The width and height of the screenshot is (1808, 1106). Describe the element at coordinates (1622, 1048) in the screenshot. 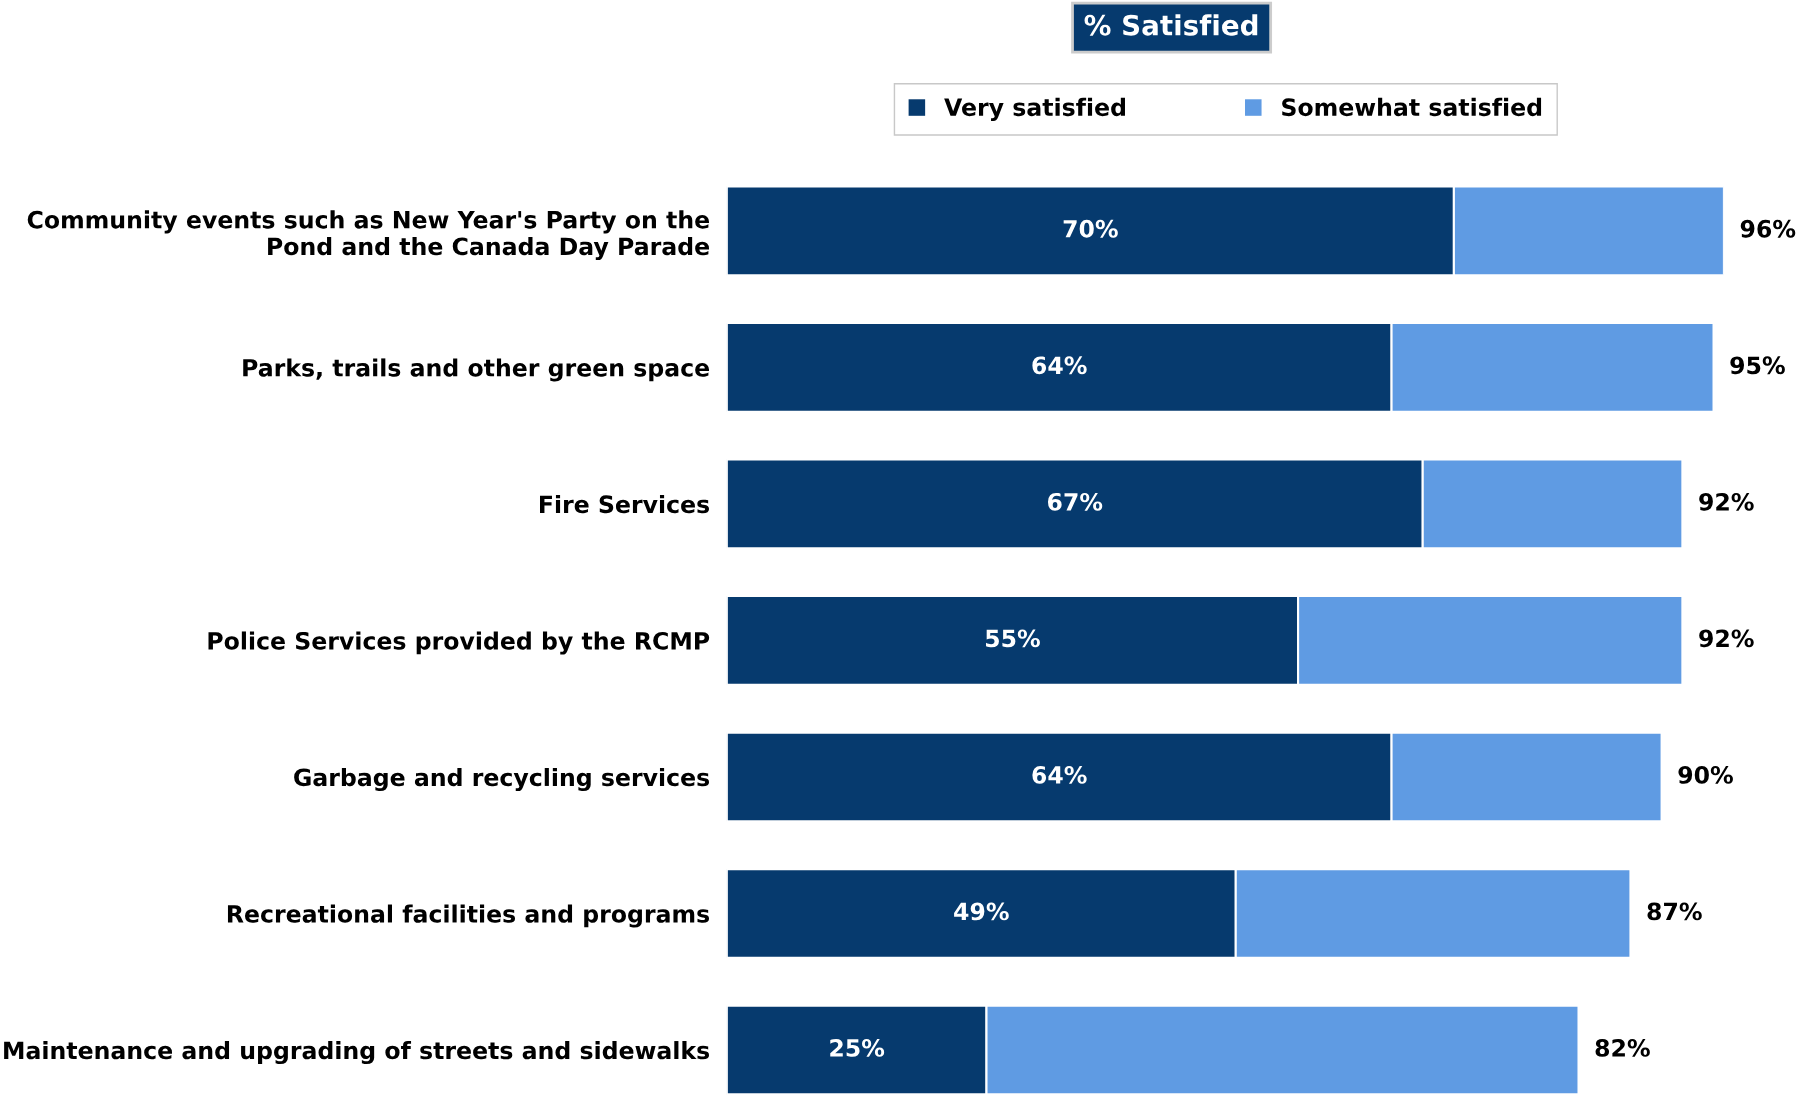

I see `total-label: 82%` at that location.